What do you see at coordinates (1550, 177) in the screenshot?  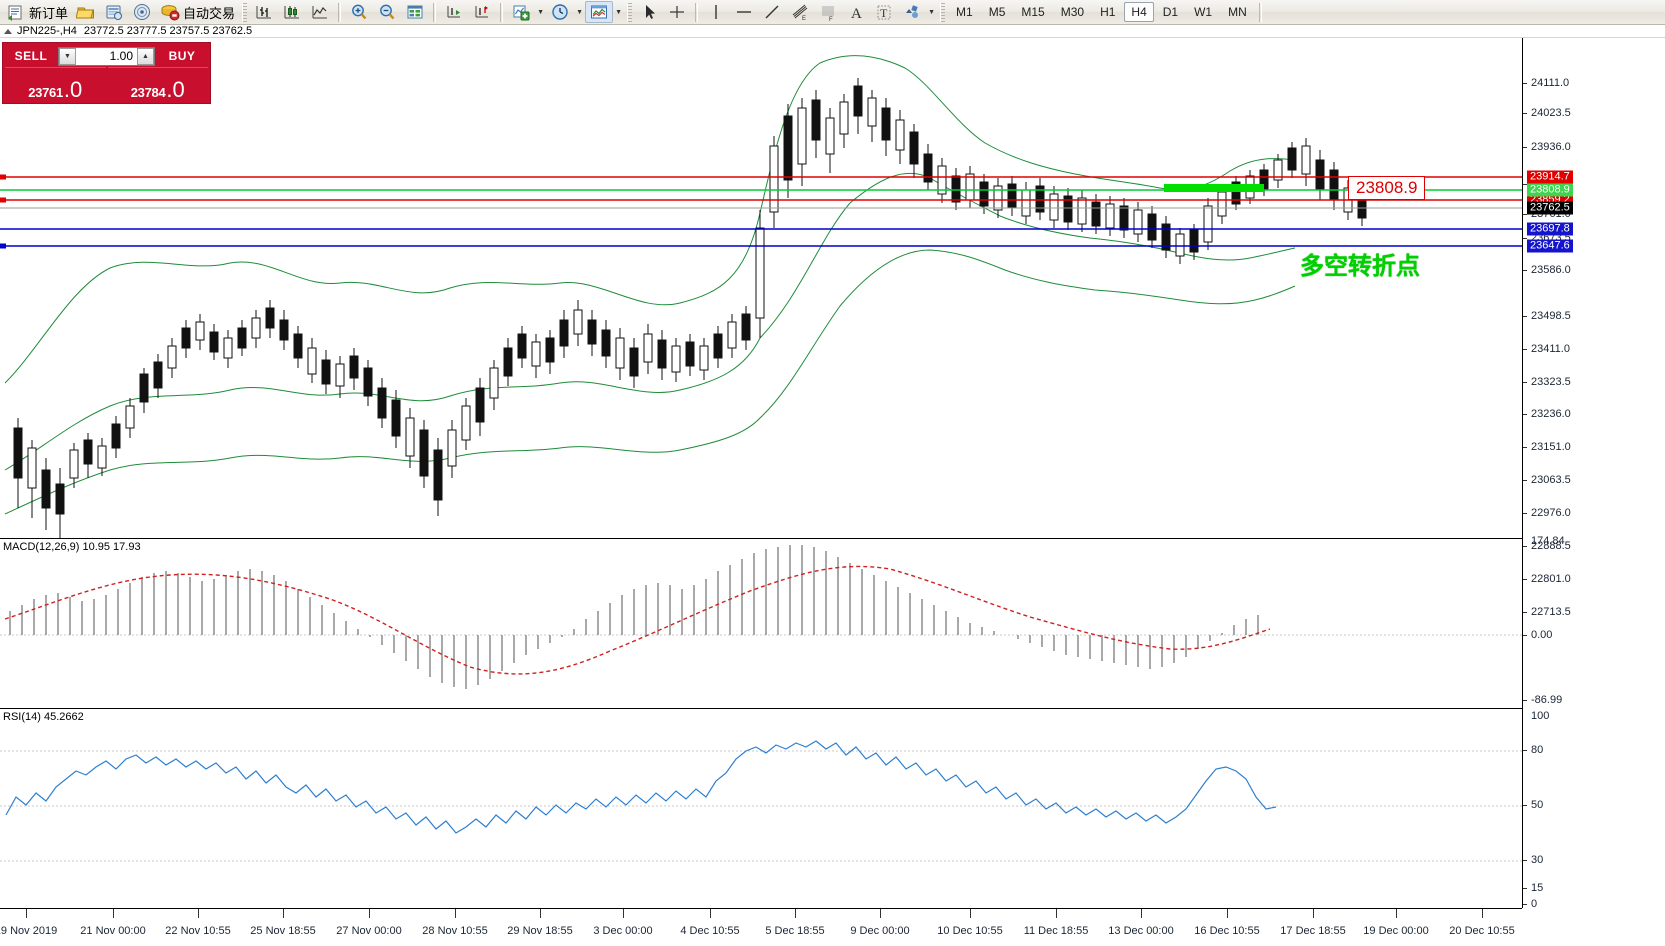 I see `level-badge-resistance-2: 23914.7` at bounding box center [1550, 177].